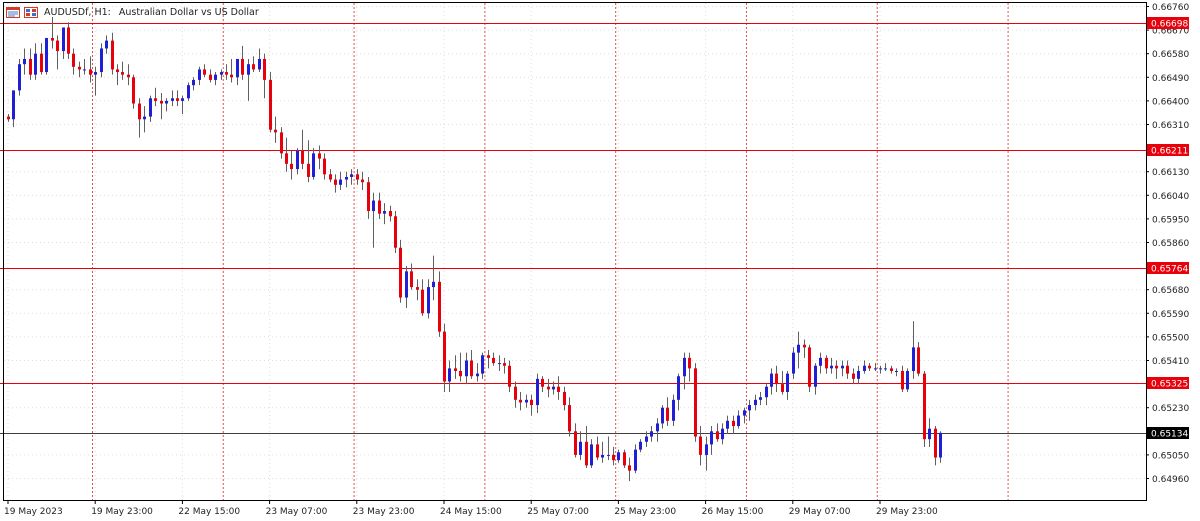  I want to click on x-tick-label: 19 May 2023, so click(33, 512).